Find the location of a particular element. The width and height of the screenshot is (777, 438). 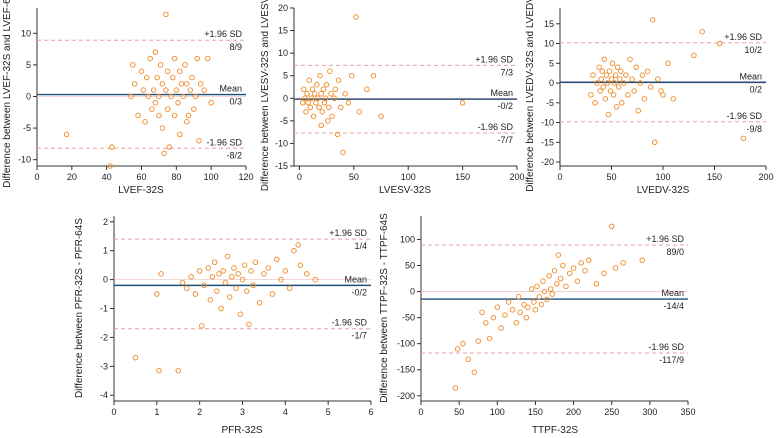

x-tick-label: 20 is located at coordinates (72, 177).